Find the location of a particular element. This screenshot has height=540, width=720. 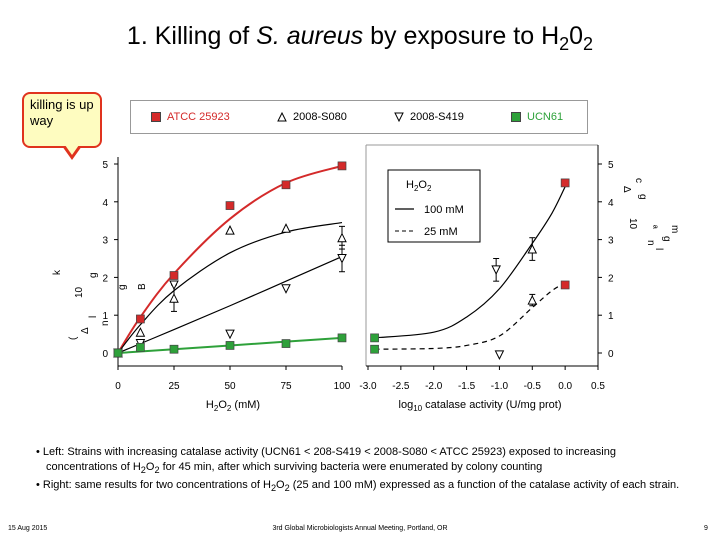

right-x-tick-label: 0.5 is located at coordinates (598, 386).